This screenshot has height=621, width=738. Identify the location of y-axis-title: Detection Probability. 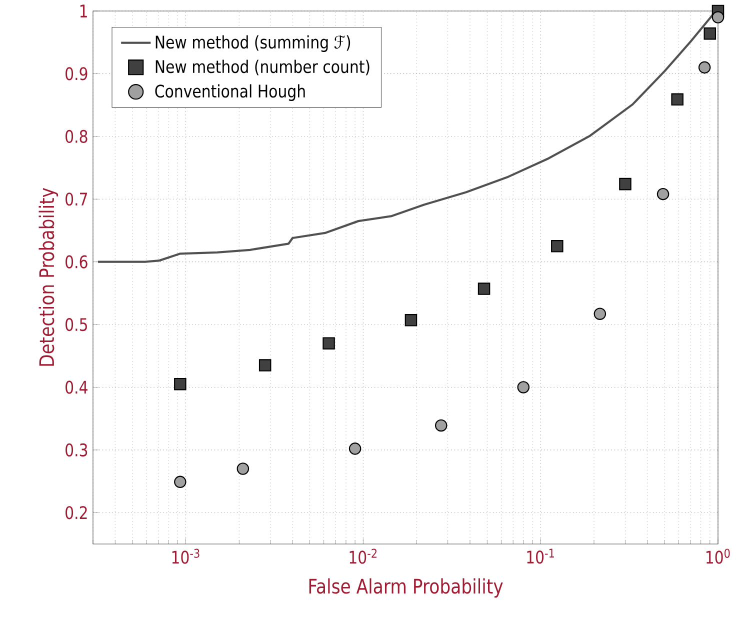
(48, 277).